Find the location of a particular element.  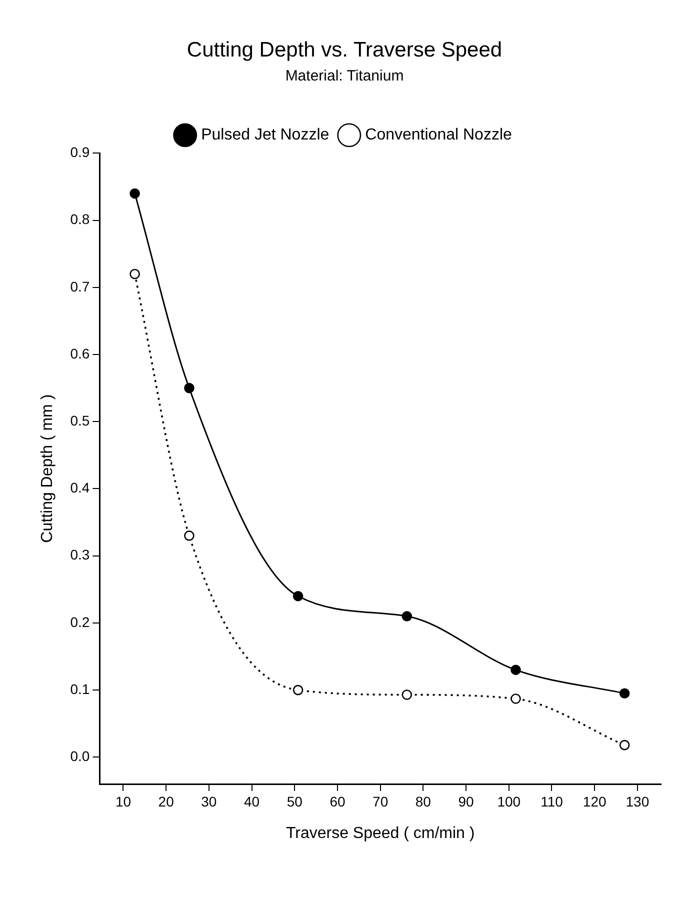

x-tick-label: 50 is located at coordinates (294, 801).